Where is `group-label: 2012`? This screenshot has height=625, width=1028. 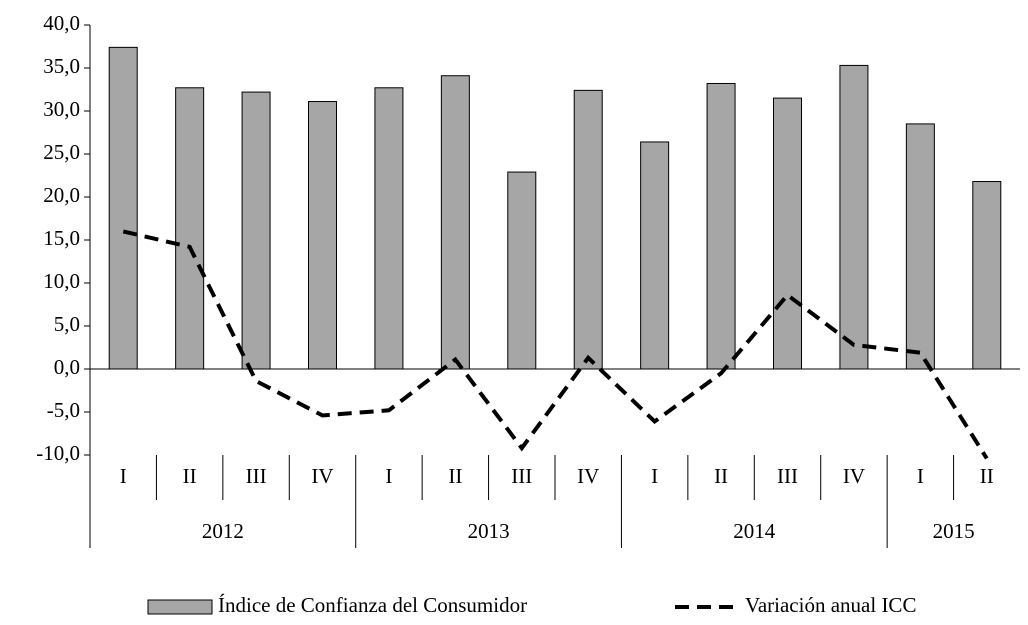 group-label: 2012 is located at coordinates (223, 531).